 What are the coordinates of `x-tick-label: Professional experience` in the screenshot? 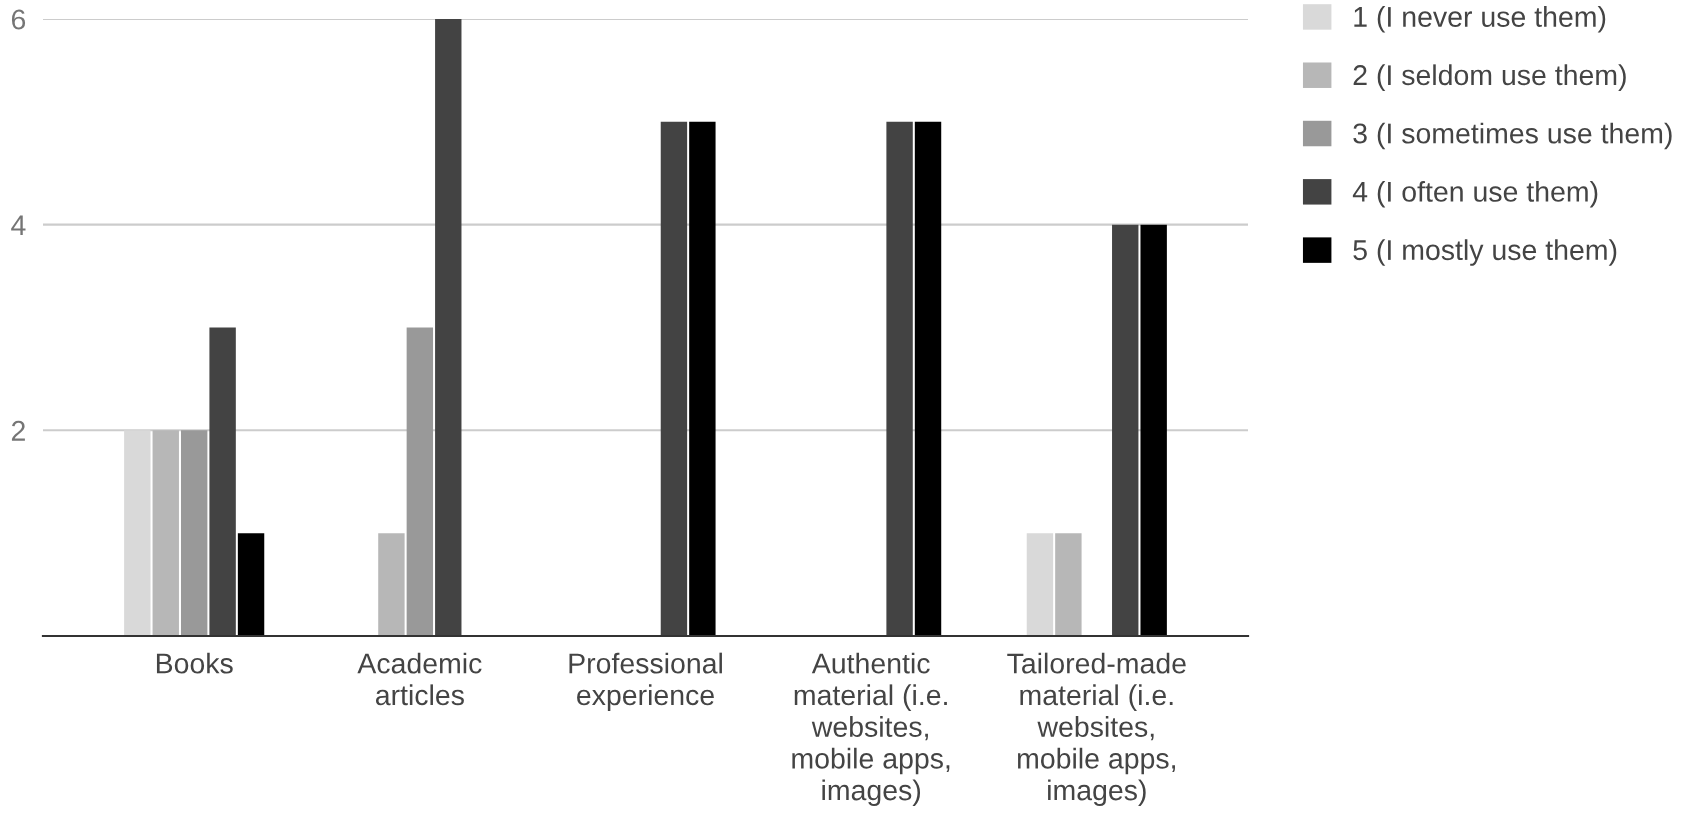 It's located at (645, 681).